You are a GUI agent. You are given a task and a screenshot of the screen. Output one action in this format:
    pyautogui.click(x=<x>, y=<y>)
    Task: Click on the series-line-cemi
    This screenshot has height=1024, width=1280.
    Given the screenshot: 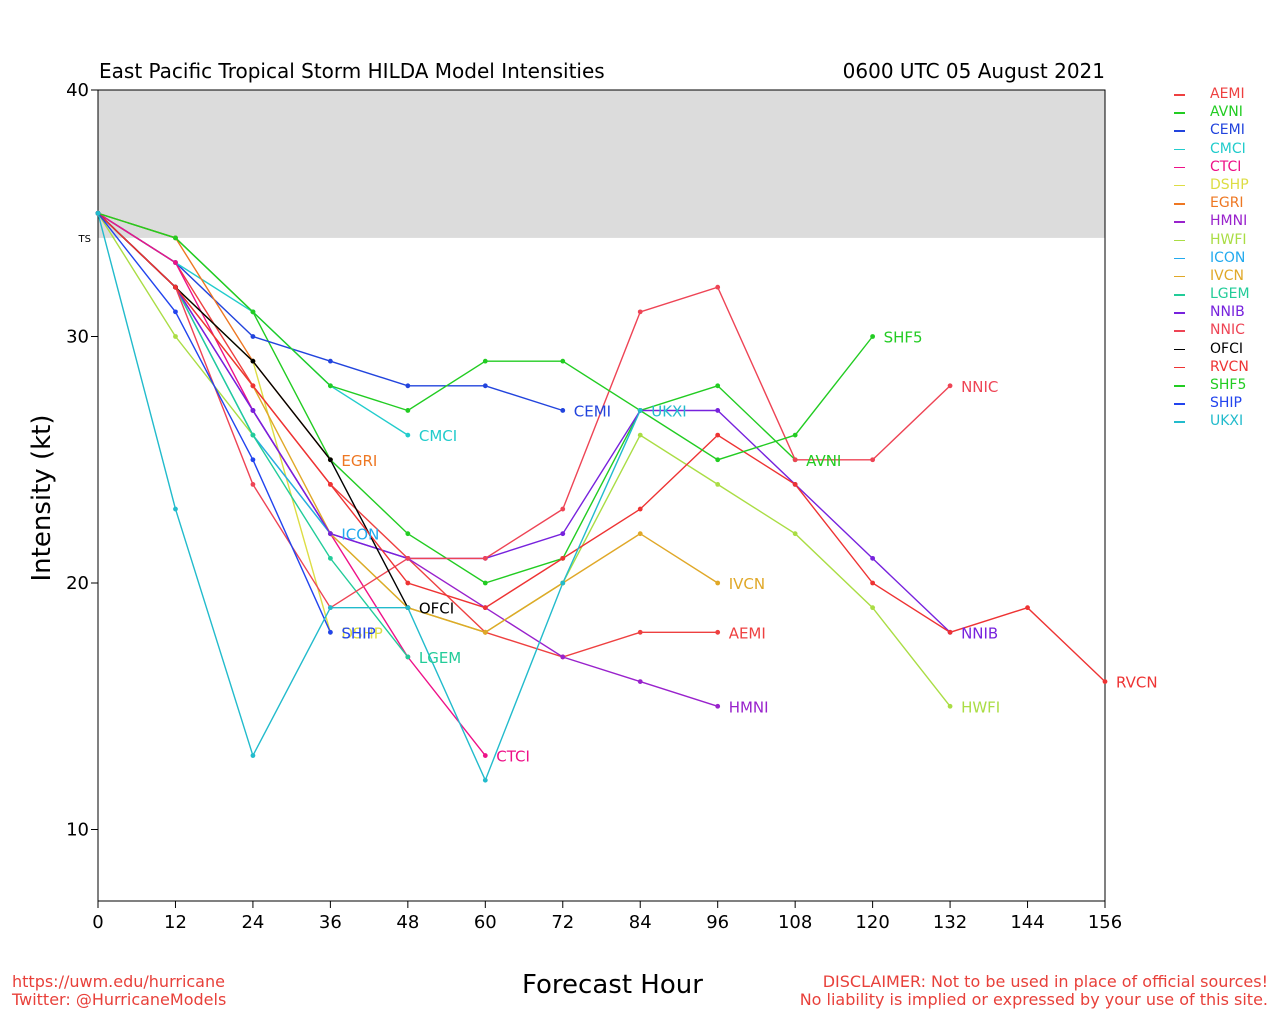 What is the action you would take?
    pyautogui.click(x=330, y=312)
    